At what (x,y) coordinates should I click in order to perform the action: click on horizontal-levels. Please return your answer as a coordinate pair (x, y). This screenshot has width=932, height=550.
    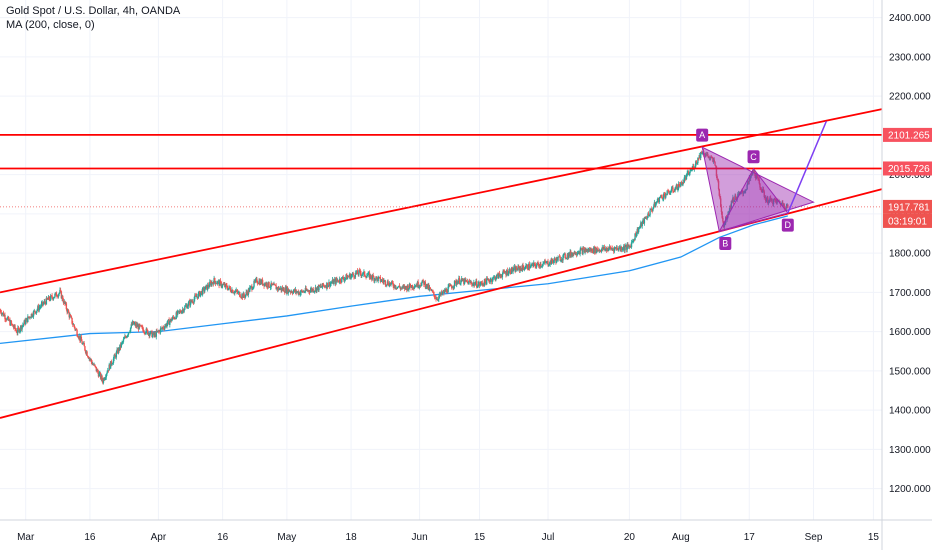
    Looking at the image, I should click on (441, 170).